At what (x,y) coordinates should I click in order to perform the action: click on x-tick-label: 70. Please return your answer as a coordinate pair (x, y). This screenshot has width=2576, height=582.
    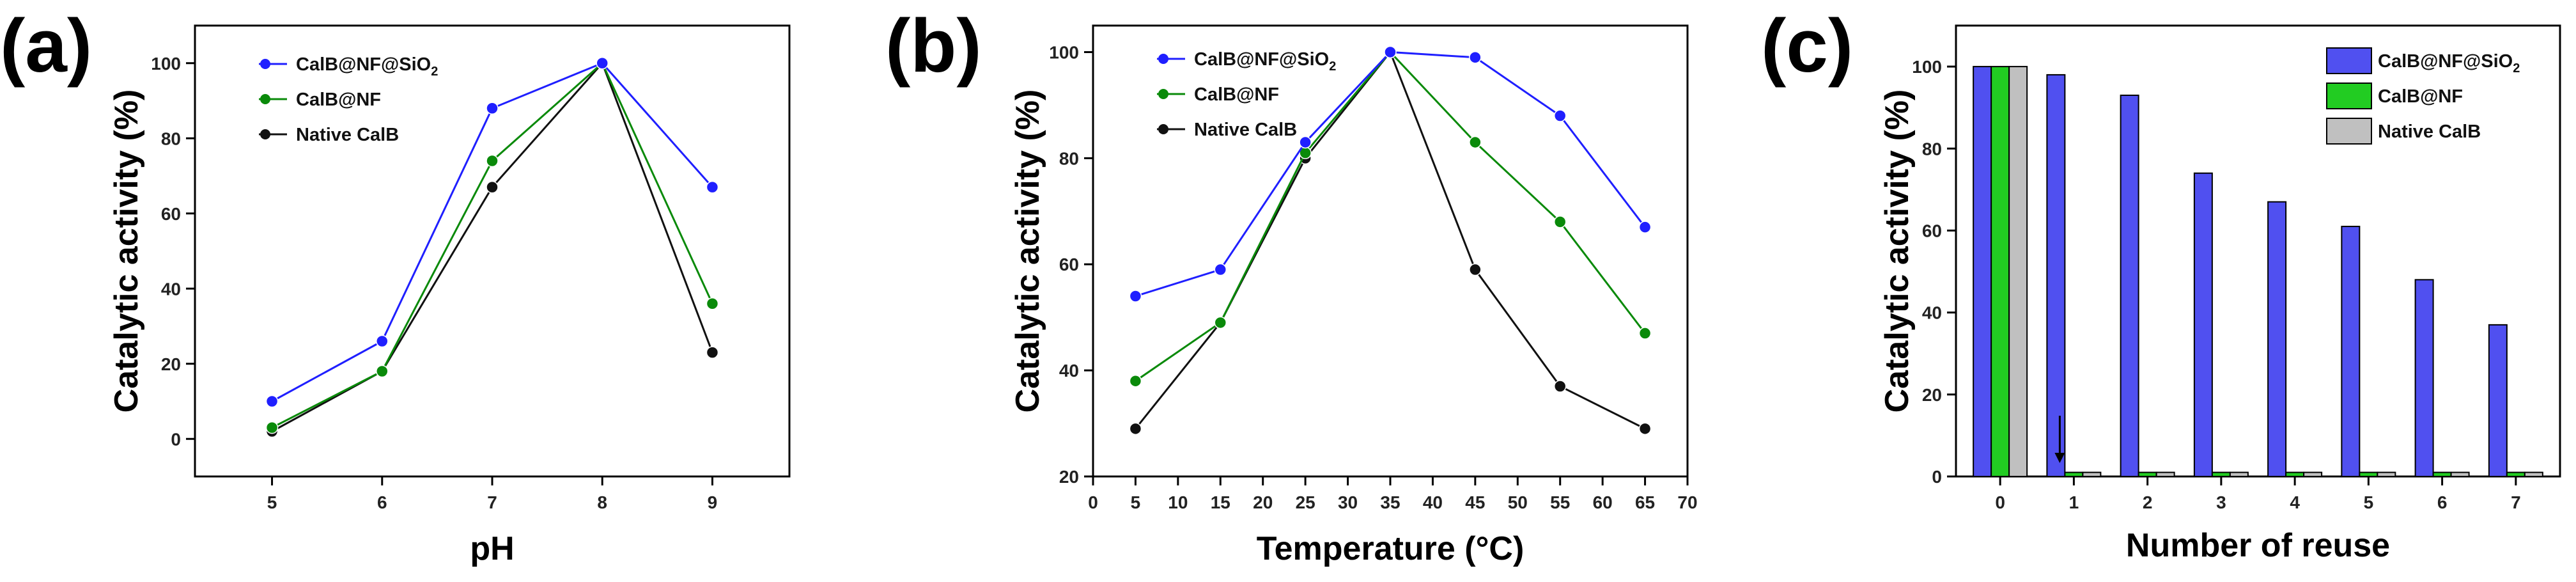
    Looking at the image, I should click on (1687, 502).